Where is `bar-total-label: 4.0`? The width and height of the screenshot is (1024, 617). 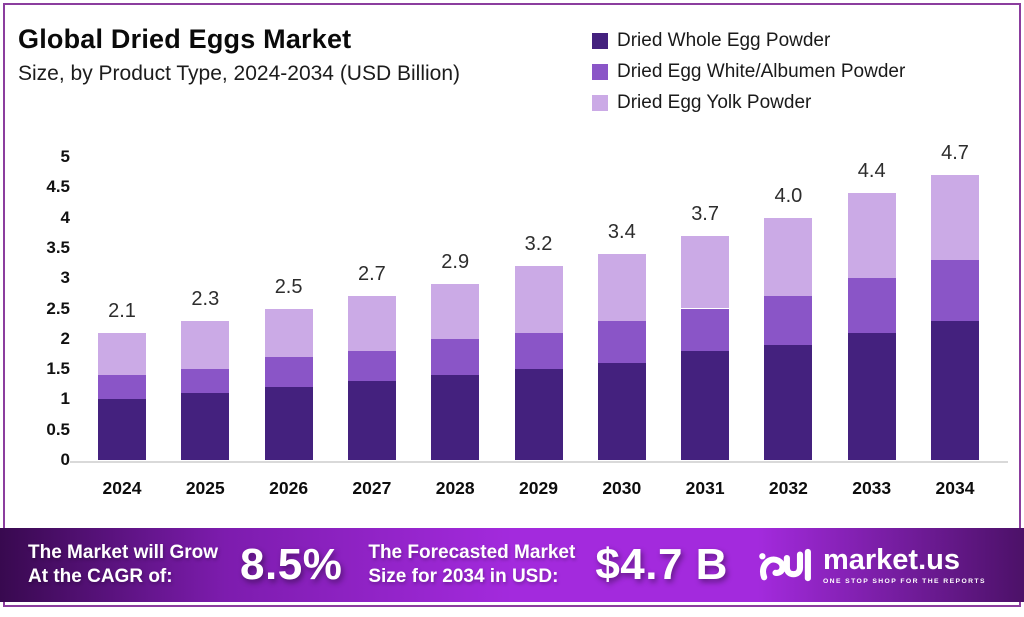
bar-total-label: 4.0 is located at coordinates (788, 195).